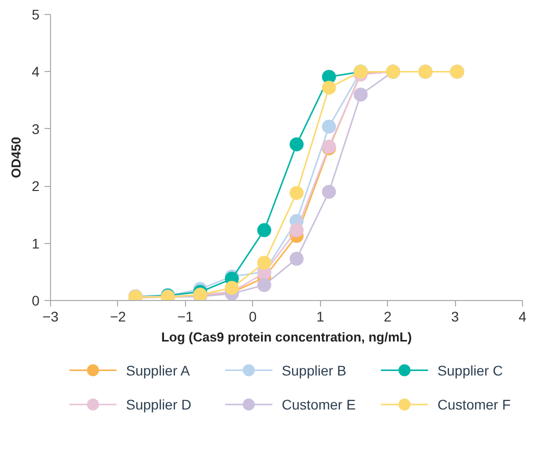 The width and height of the screenshot is (549, 468). What do you see at coordinates (50, 316) in the screenshot?
I see `x-tick-label: −3` at bounding box center [50, 316].